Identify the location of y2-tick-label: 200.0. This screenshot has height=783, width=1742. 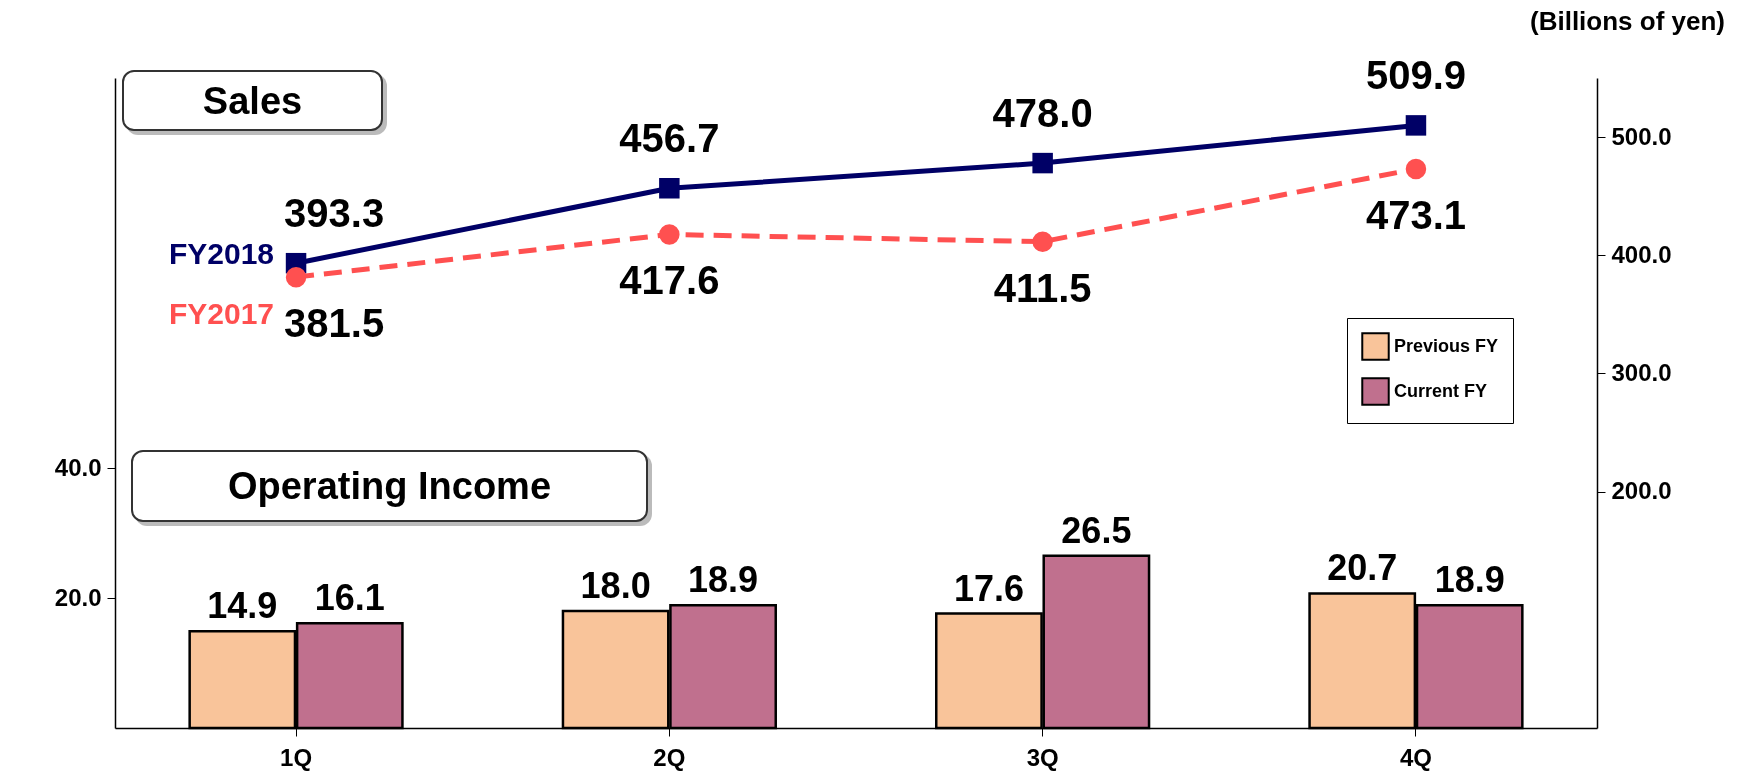
(1641, 491).